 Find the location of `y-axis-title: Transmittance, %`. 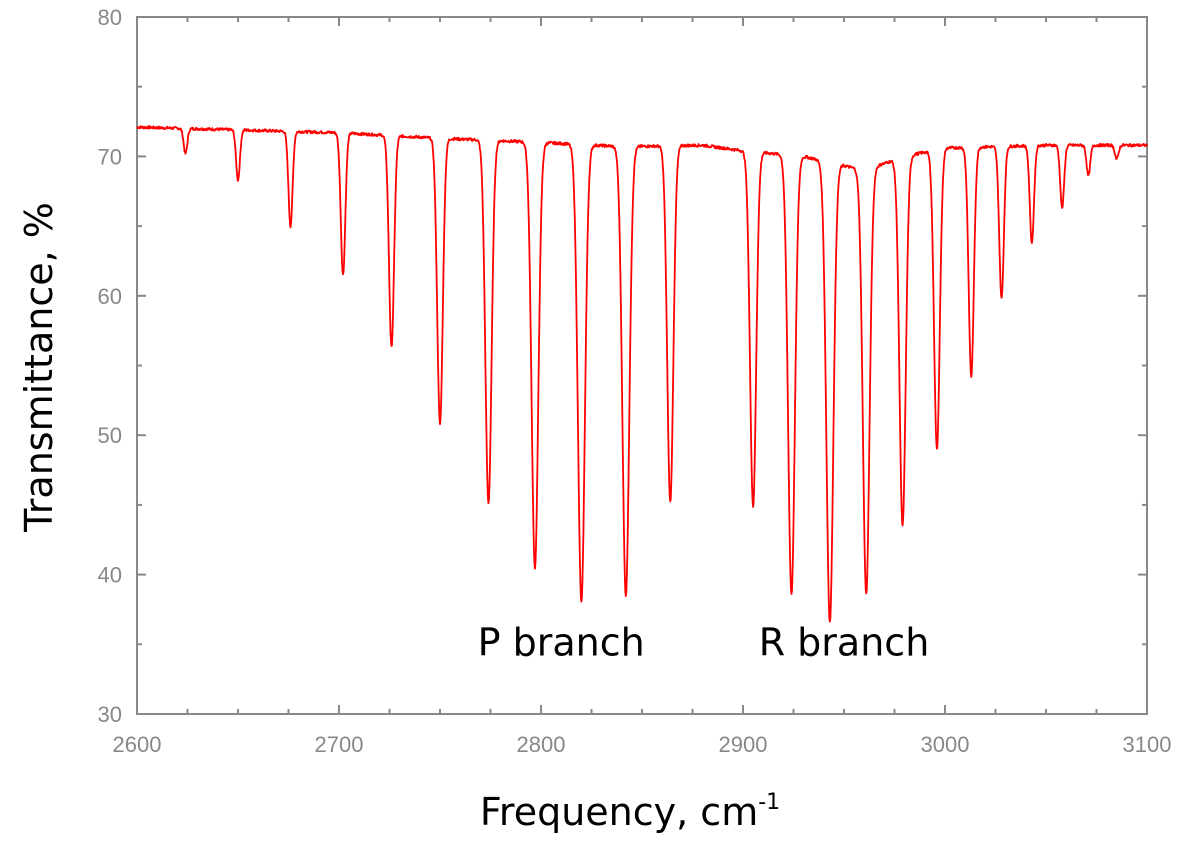

y-axis-title: Transmittance, % is located at coordinates (39, 367).